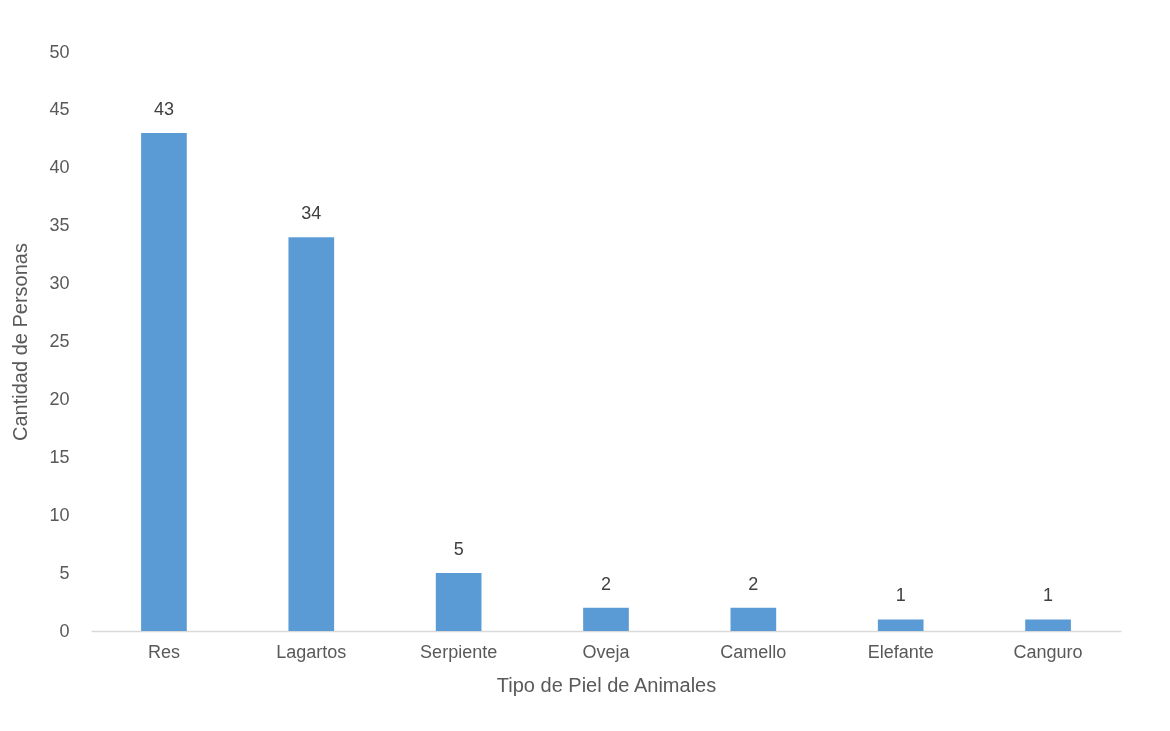 The width and height of the screenshot is (1170, 731). What do you see at coordinates (59, 167) in the screenshot?
I see `y-tick-label: 40` at bounding box center [59, 167].